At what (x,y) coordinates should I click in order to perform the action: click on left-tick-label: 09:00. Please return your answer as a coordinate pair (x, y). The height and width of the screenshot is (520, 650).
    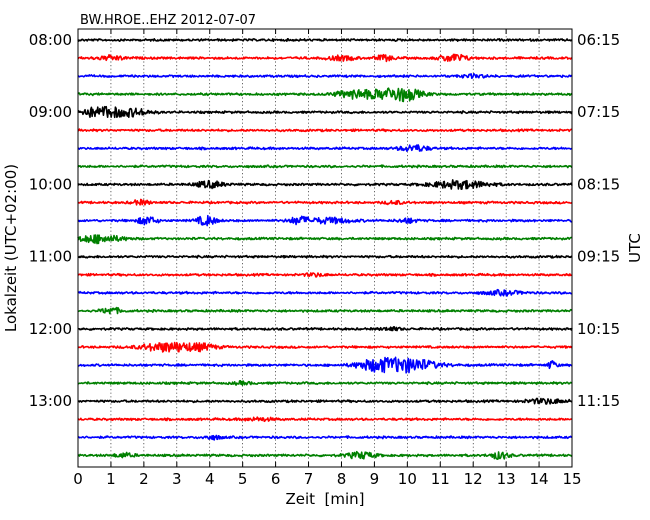
    Looking at the image, I should click on (50, 112).